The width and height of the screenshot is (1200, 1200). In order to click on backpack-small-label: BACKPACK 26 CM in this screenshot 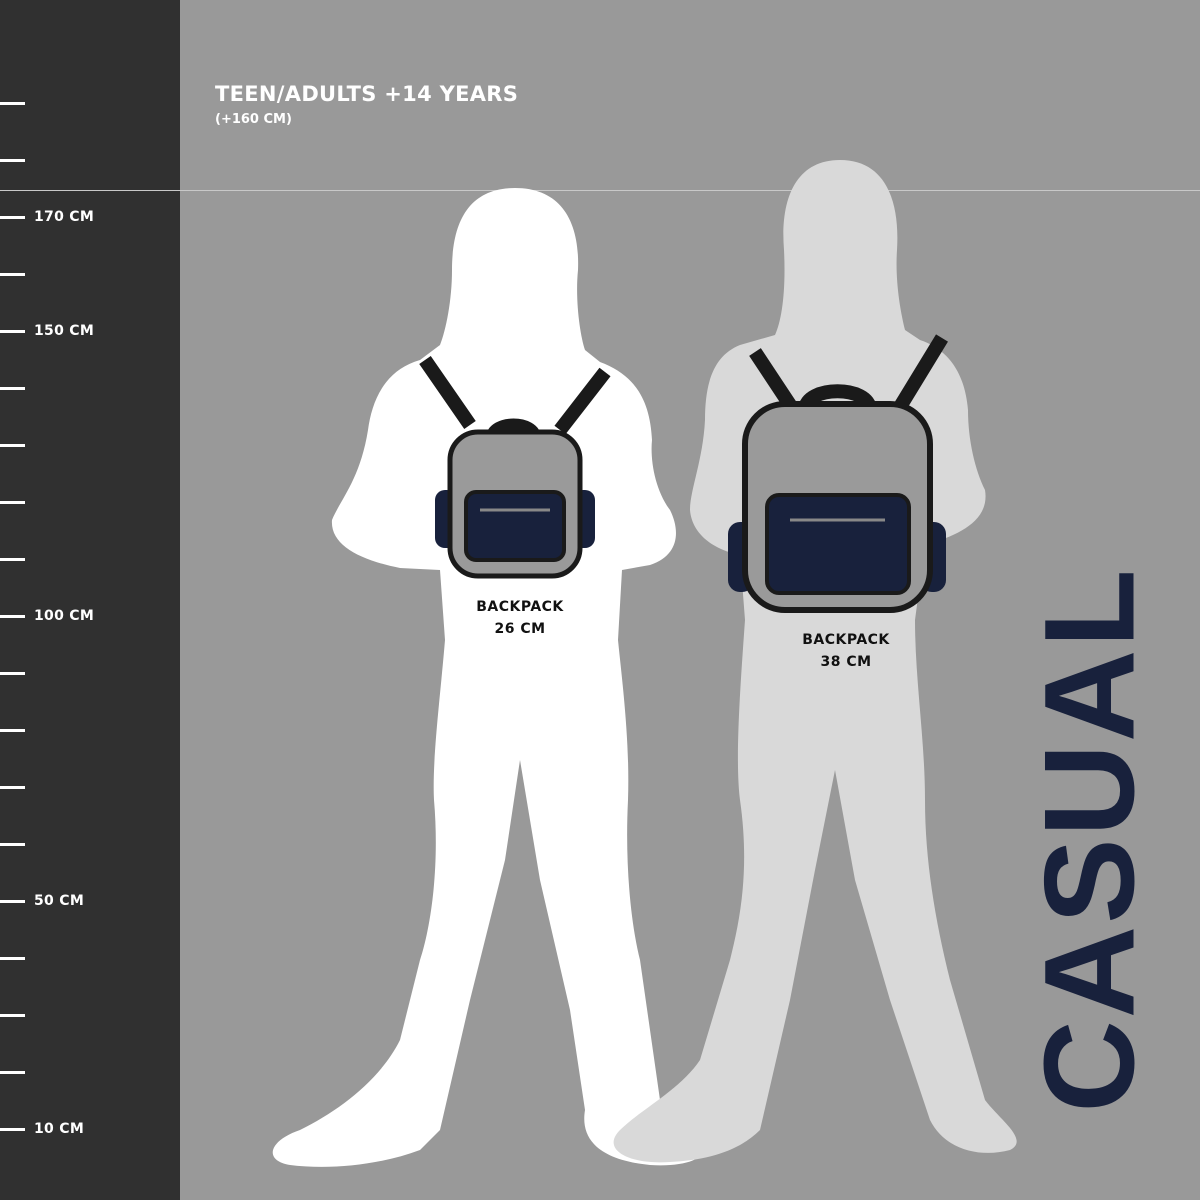, I will do `click(520, 618)`.